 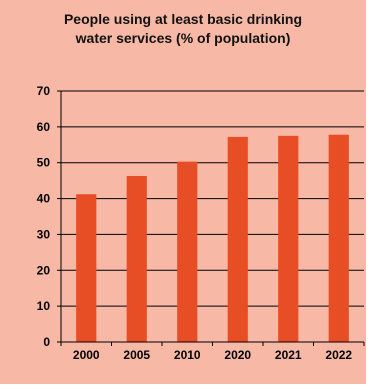 I want to click on x-tick-label: 2000, so click(x=86, y=355).